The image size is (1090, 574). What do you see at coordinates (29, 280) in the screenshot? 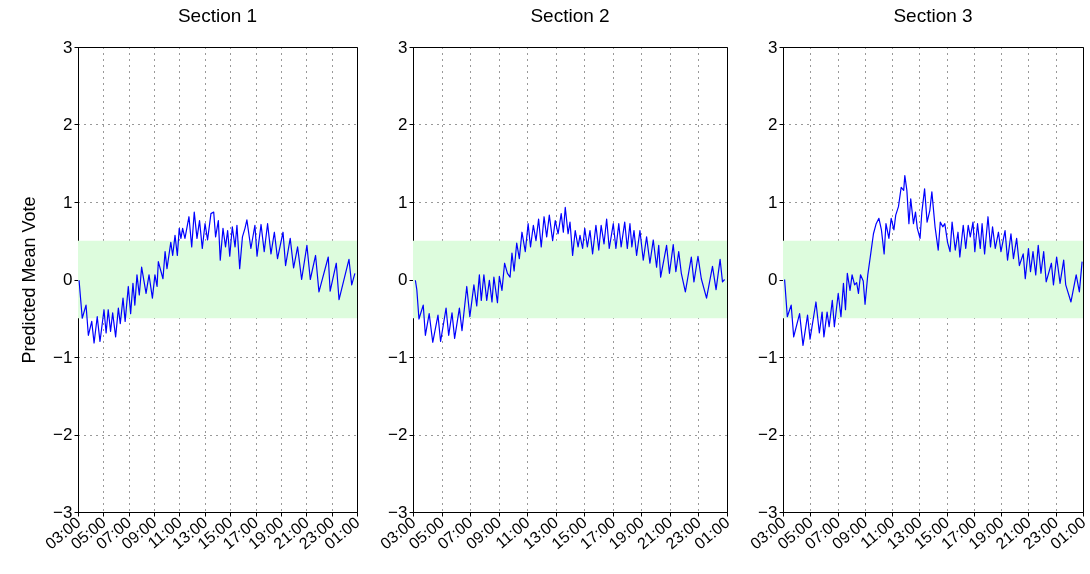
I see `y-axis-title: Predicted Mean Vote` at bounding box center [29, 280].